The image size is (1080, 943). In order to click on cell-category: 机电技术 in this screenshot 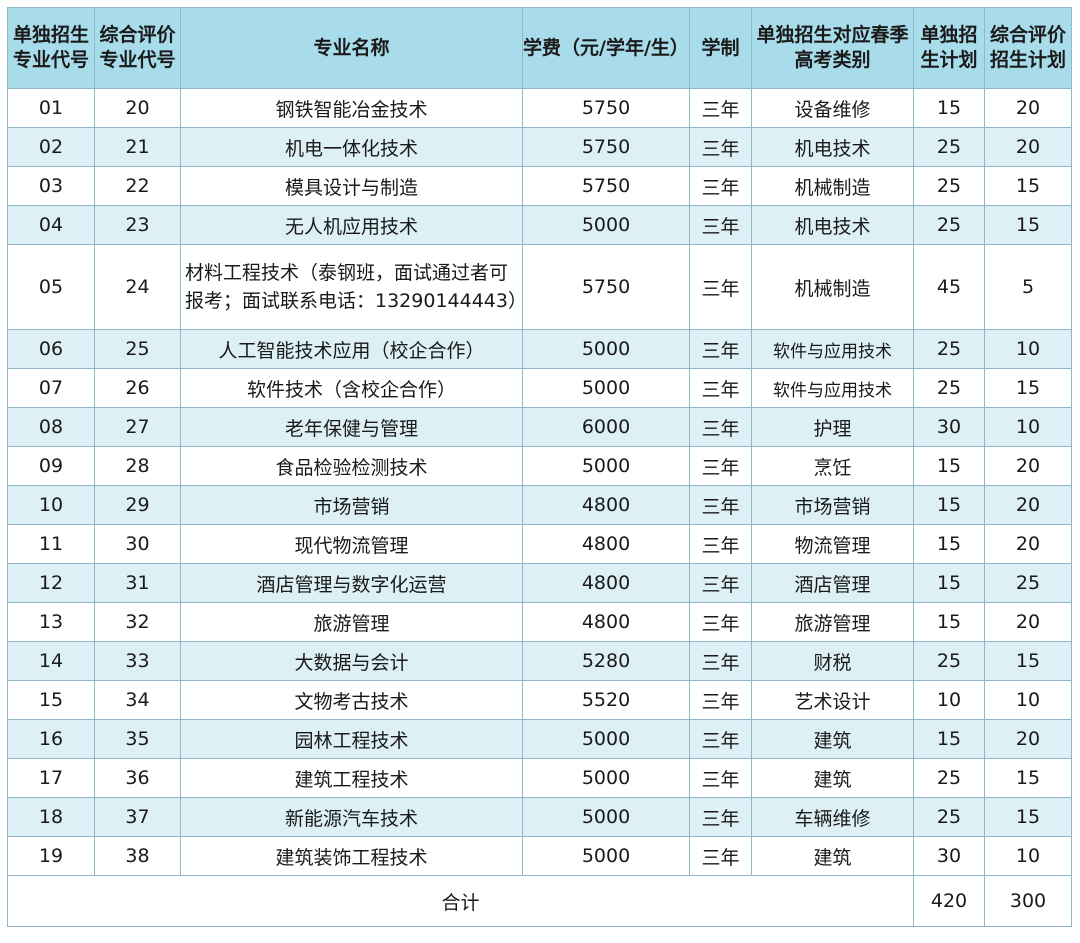, I will do `click(832, 147)`.